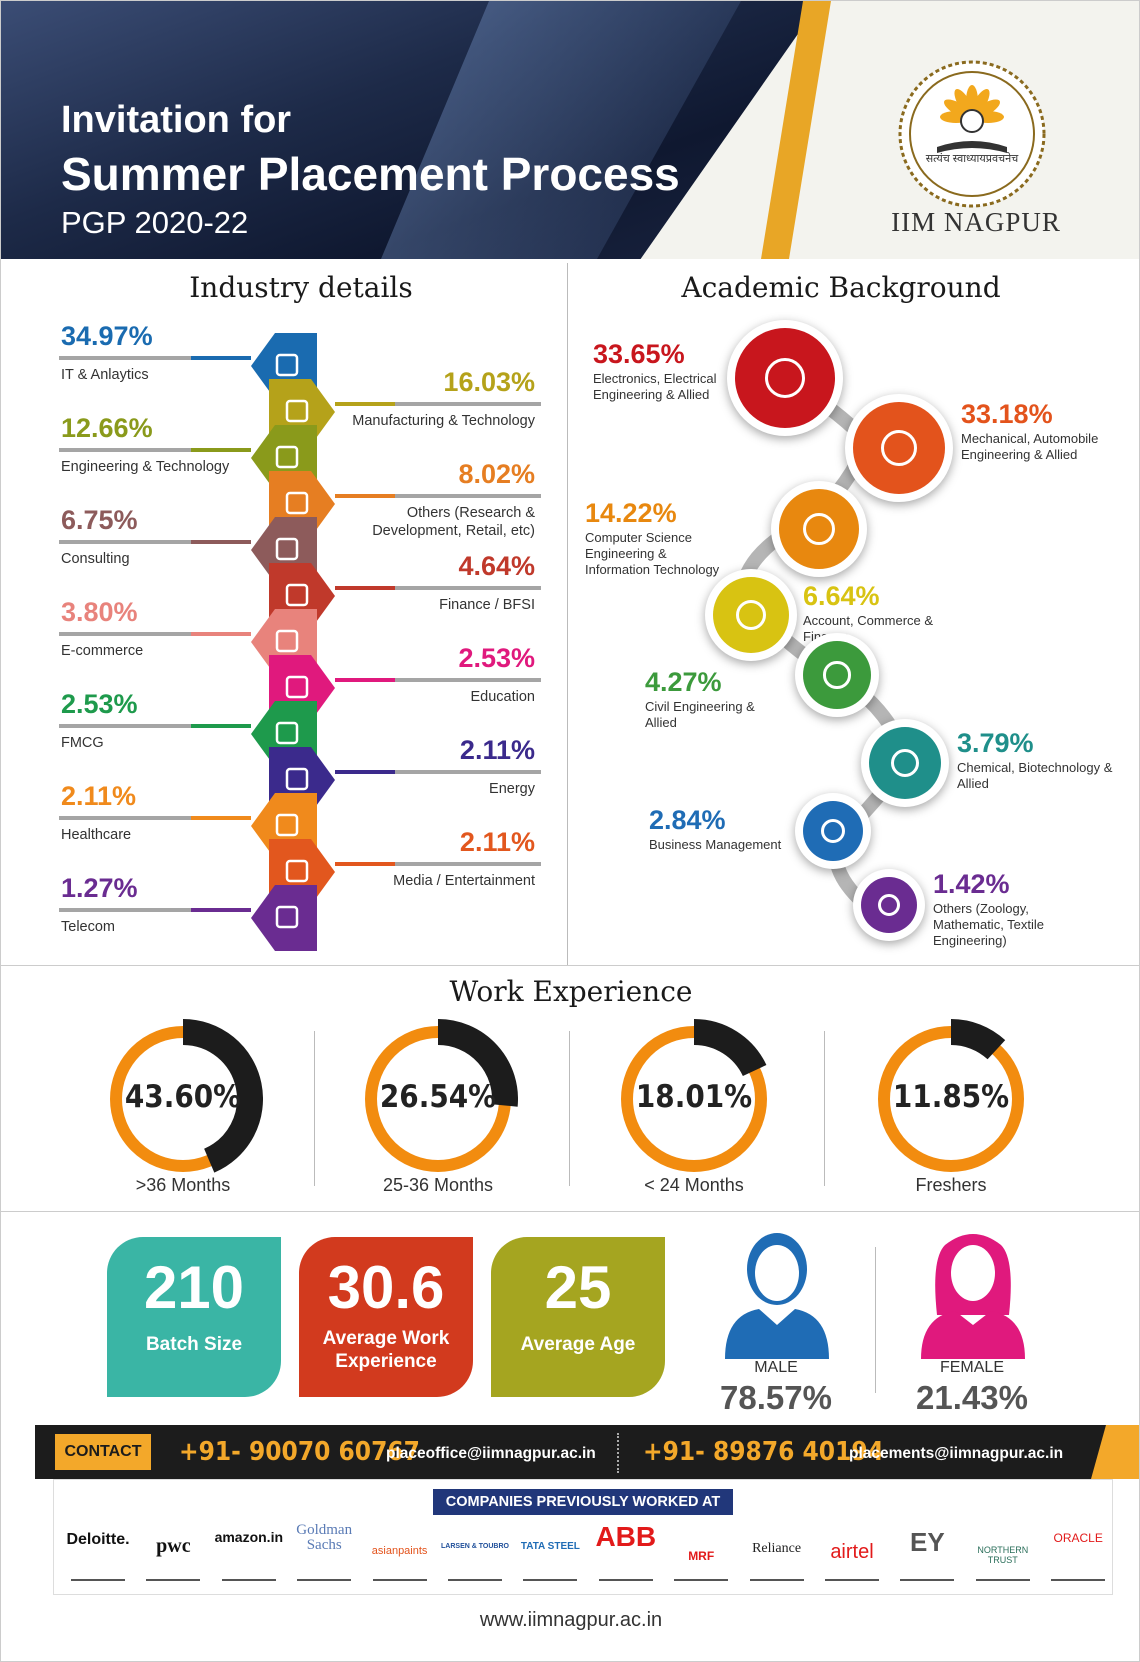  What do you see at coordinates (443, 421) in the screenshot?
I see `industry-label: Manufacturing & Technology` at bounding box center [443, 421].